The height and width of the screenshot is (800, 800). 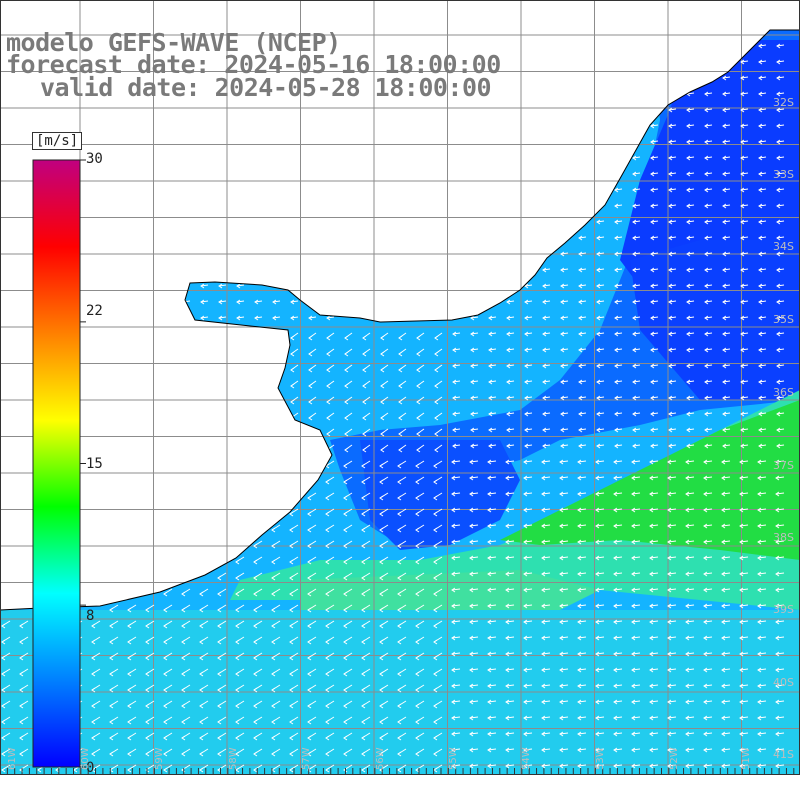 I want to click on colorbar-tick-30: 30, so click(x=94, y=159).